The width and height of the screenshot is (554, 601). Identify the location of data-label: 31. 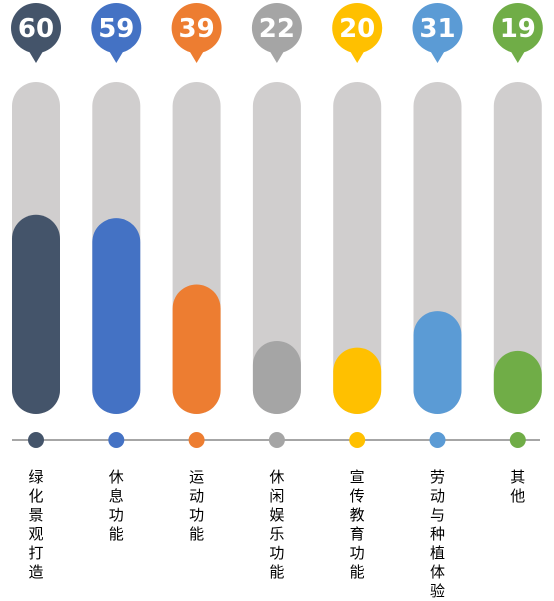
(437, 29).